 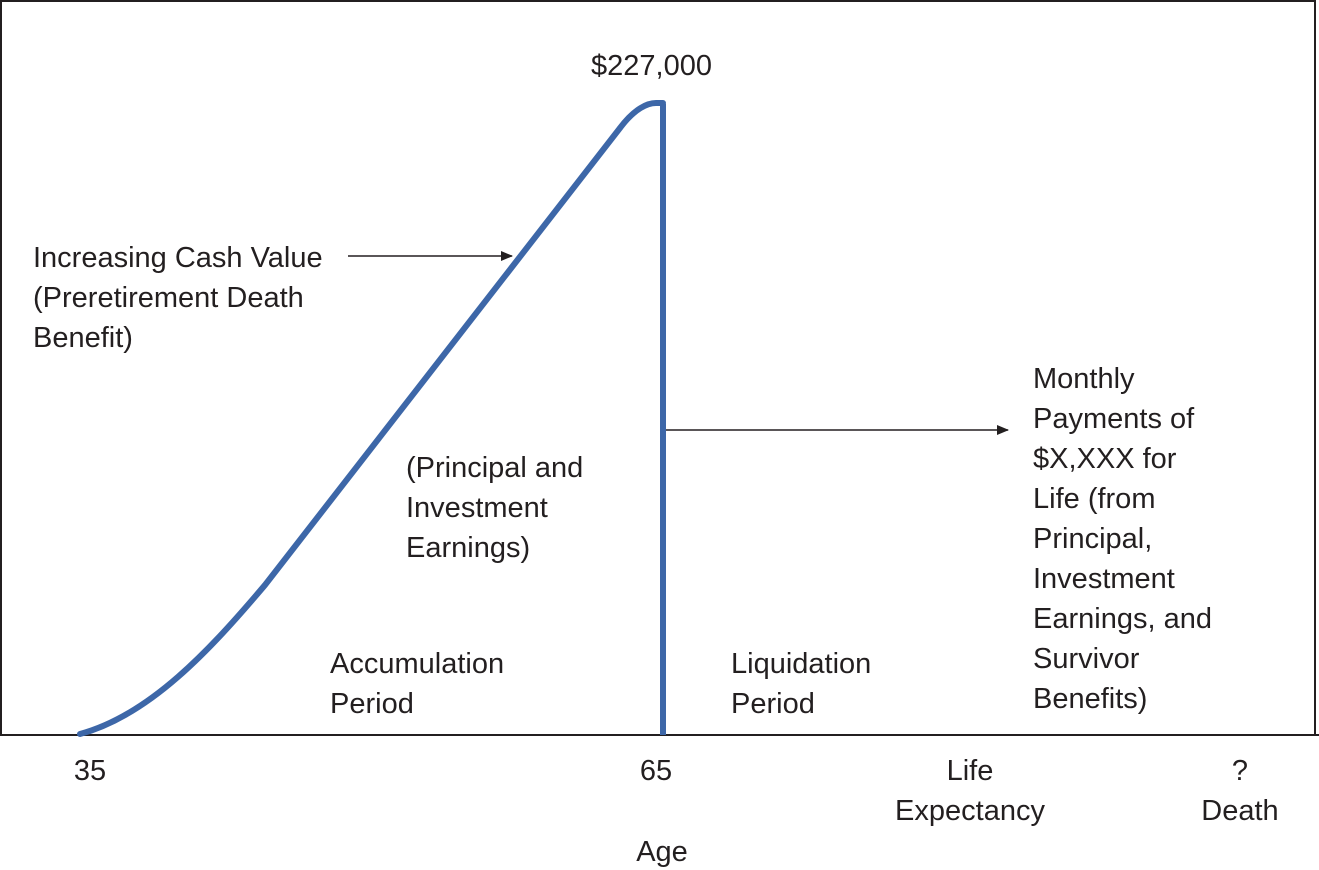 What do you see at coordinates (801, 684) in the screenshot?
I see `liquidation-period-label: Liquidation Period` at bounding box center [801, 684].